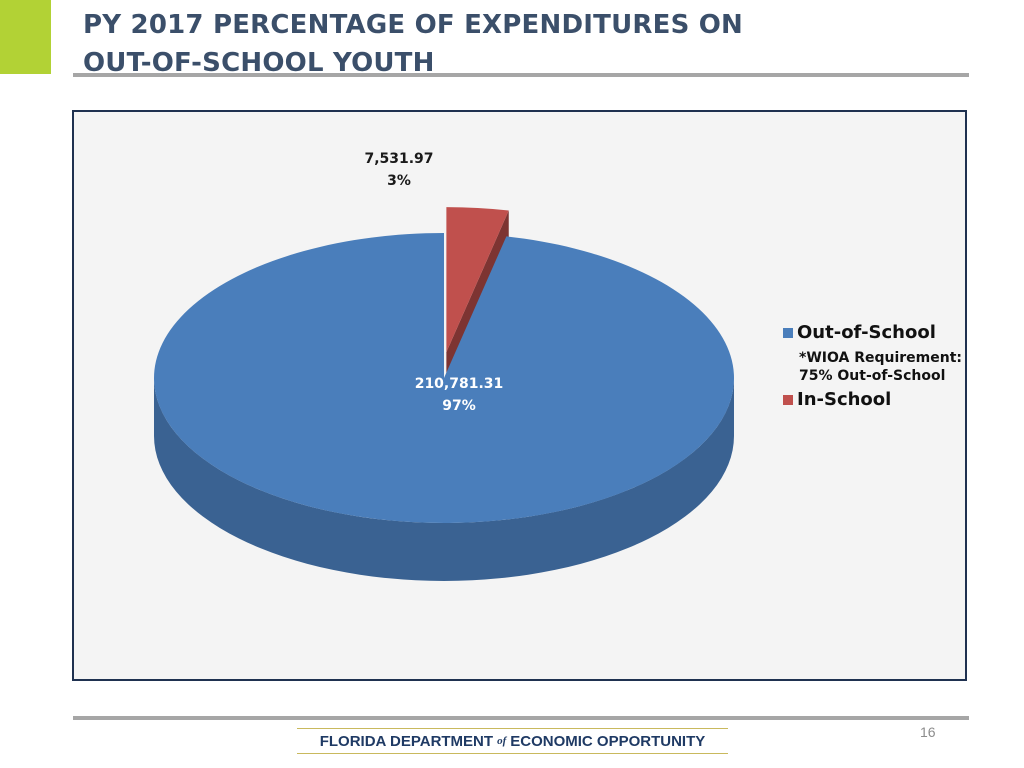  Describe the element at coordinates (459, 395) in the screenshot. I see `data-label-out-of-school: 210,781.31 97%` at that location.